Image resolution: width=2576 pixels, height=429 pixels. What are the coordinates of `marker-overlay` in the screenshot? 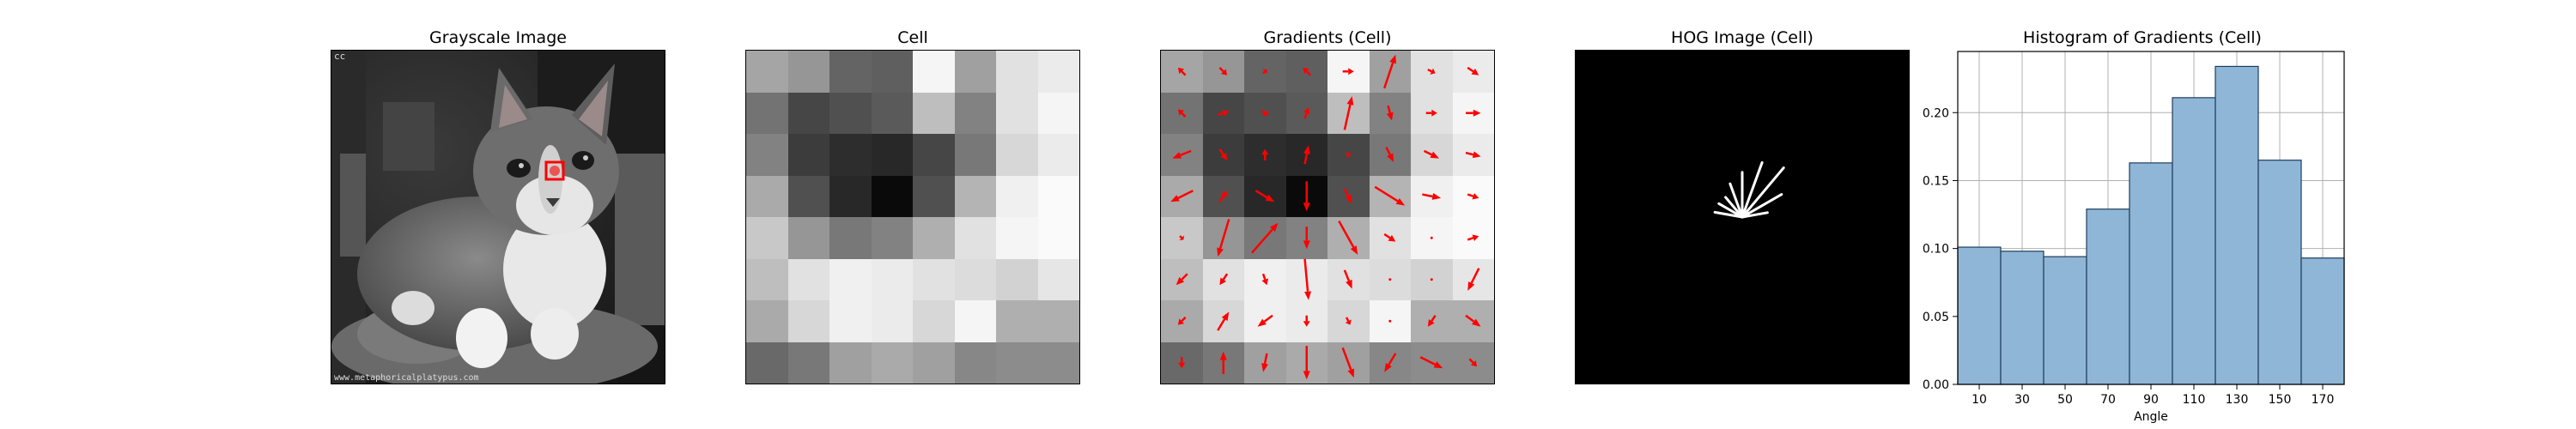 It's located at (554, 170).